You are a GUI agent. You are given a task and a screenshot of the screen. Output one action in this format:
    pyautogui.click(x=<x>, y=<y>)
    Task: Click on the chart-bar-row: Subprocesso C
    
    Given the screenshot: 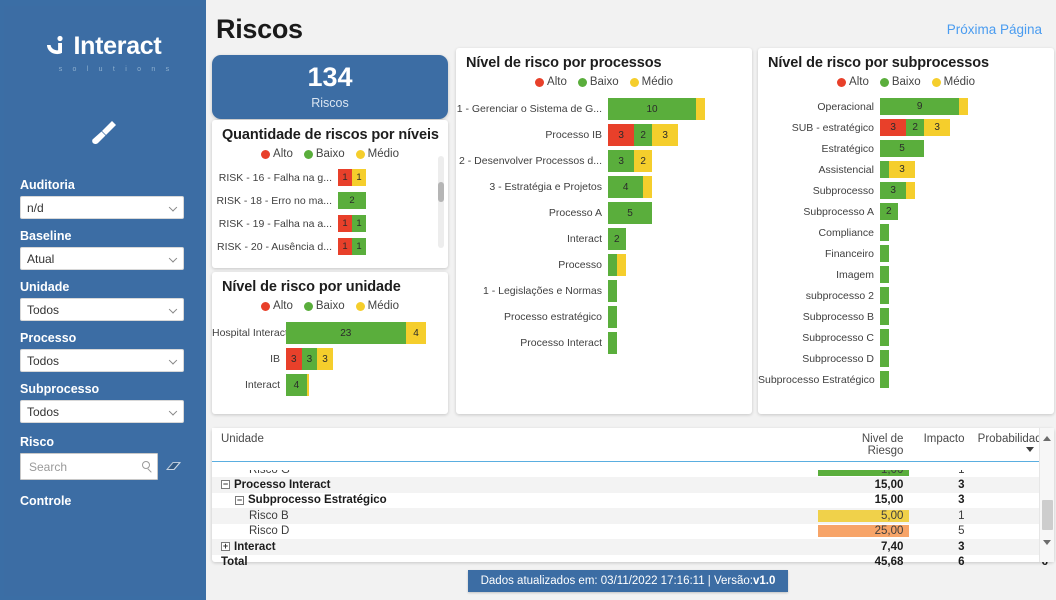 What is the action you would take?
    pyautogui.click(x=906, y=337)
    